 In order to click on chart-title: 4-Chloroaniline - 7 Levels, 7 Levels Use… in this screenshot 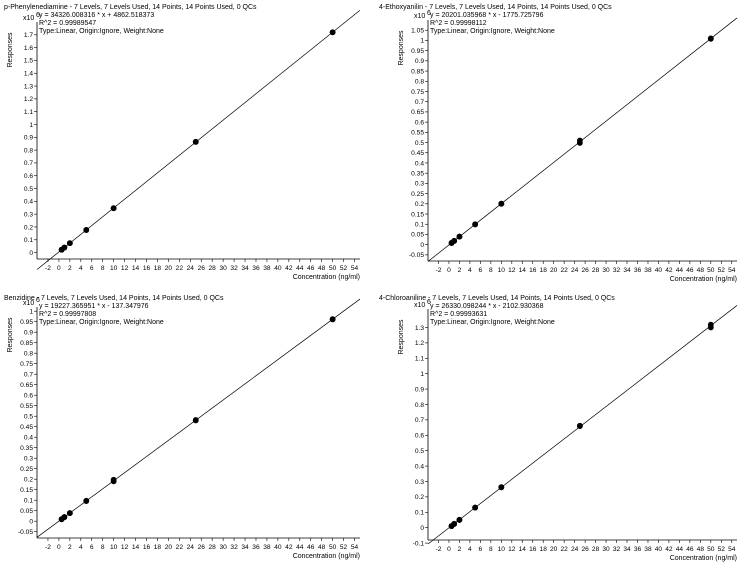, I will do `click(497, 298)`.